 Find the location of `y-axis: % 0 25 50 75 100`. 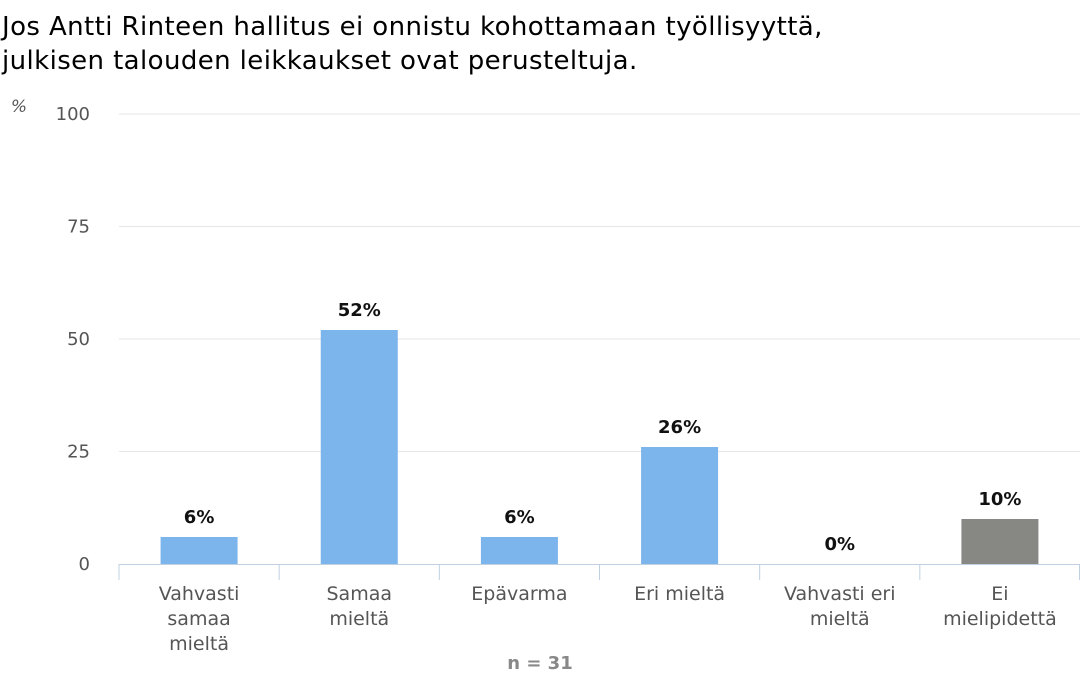

y-axis: % 0 25 50 75 100 is located at coordinates (50, 336).